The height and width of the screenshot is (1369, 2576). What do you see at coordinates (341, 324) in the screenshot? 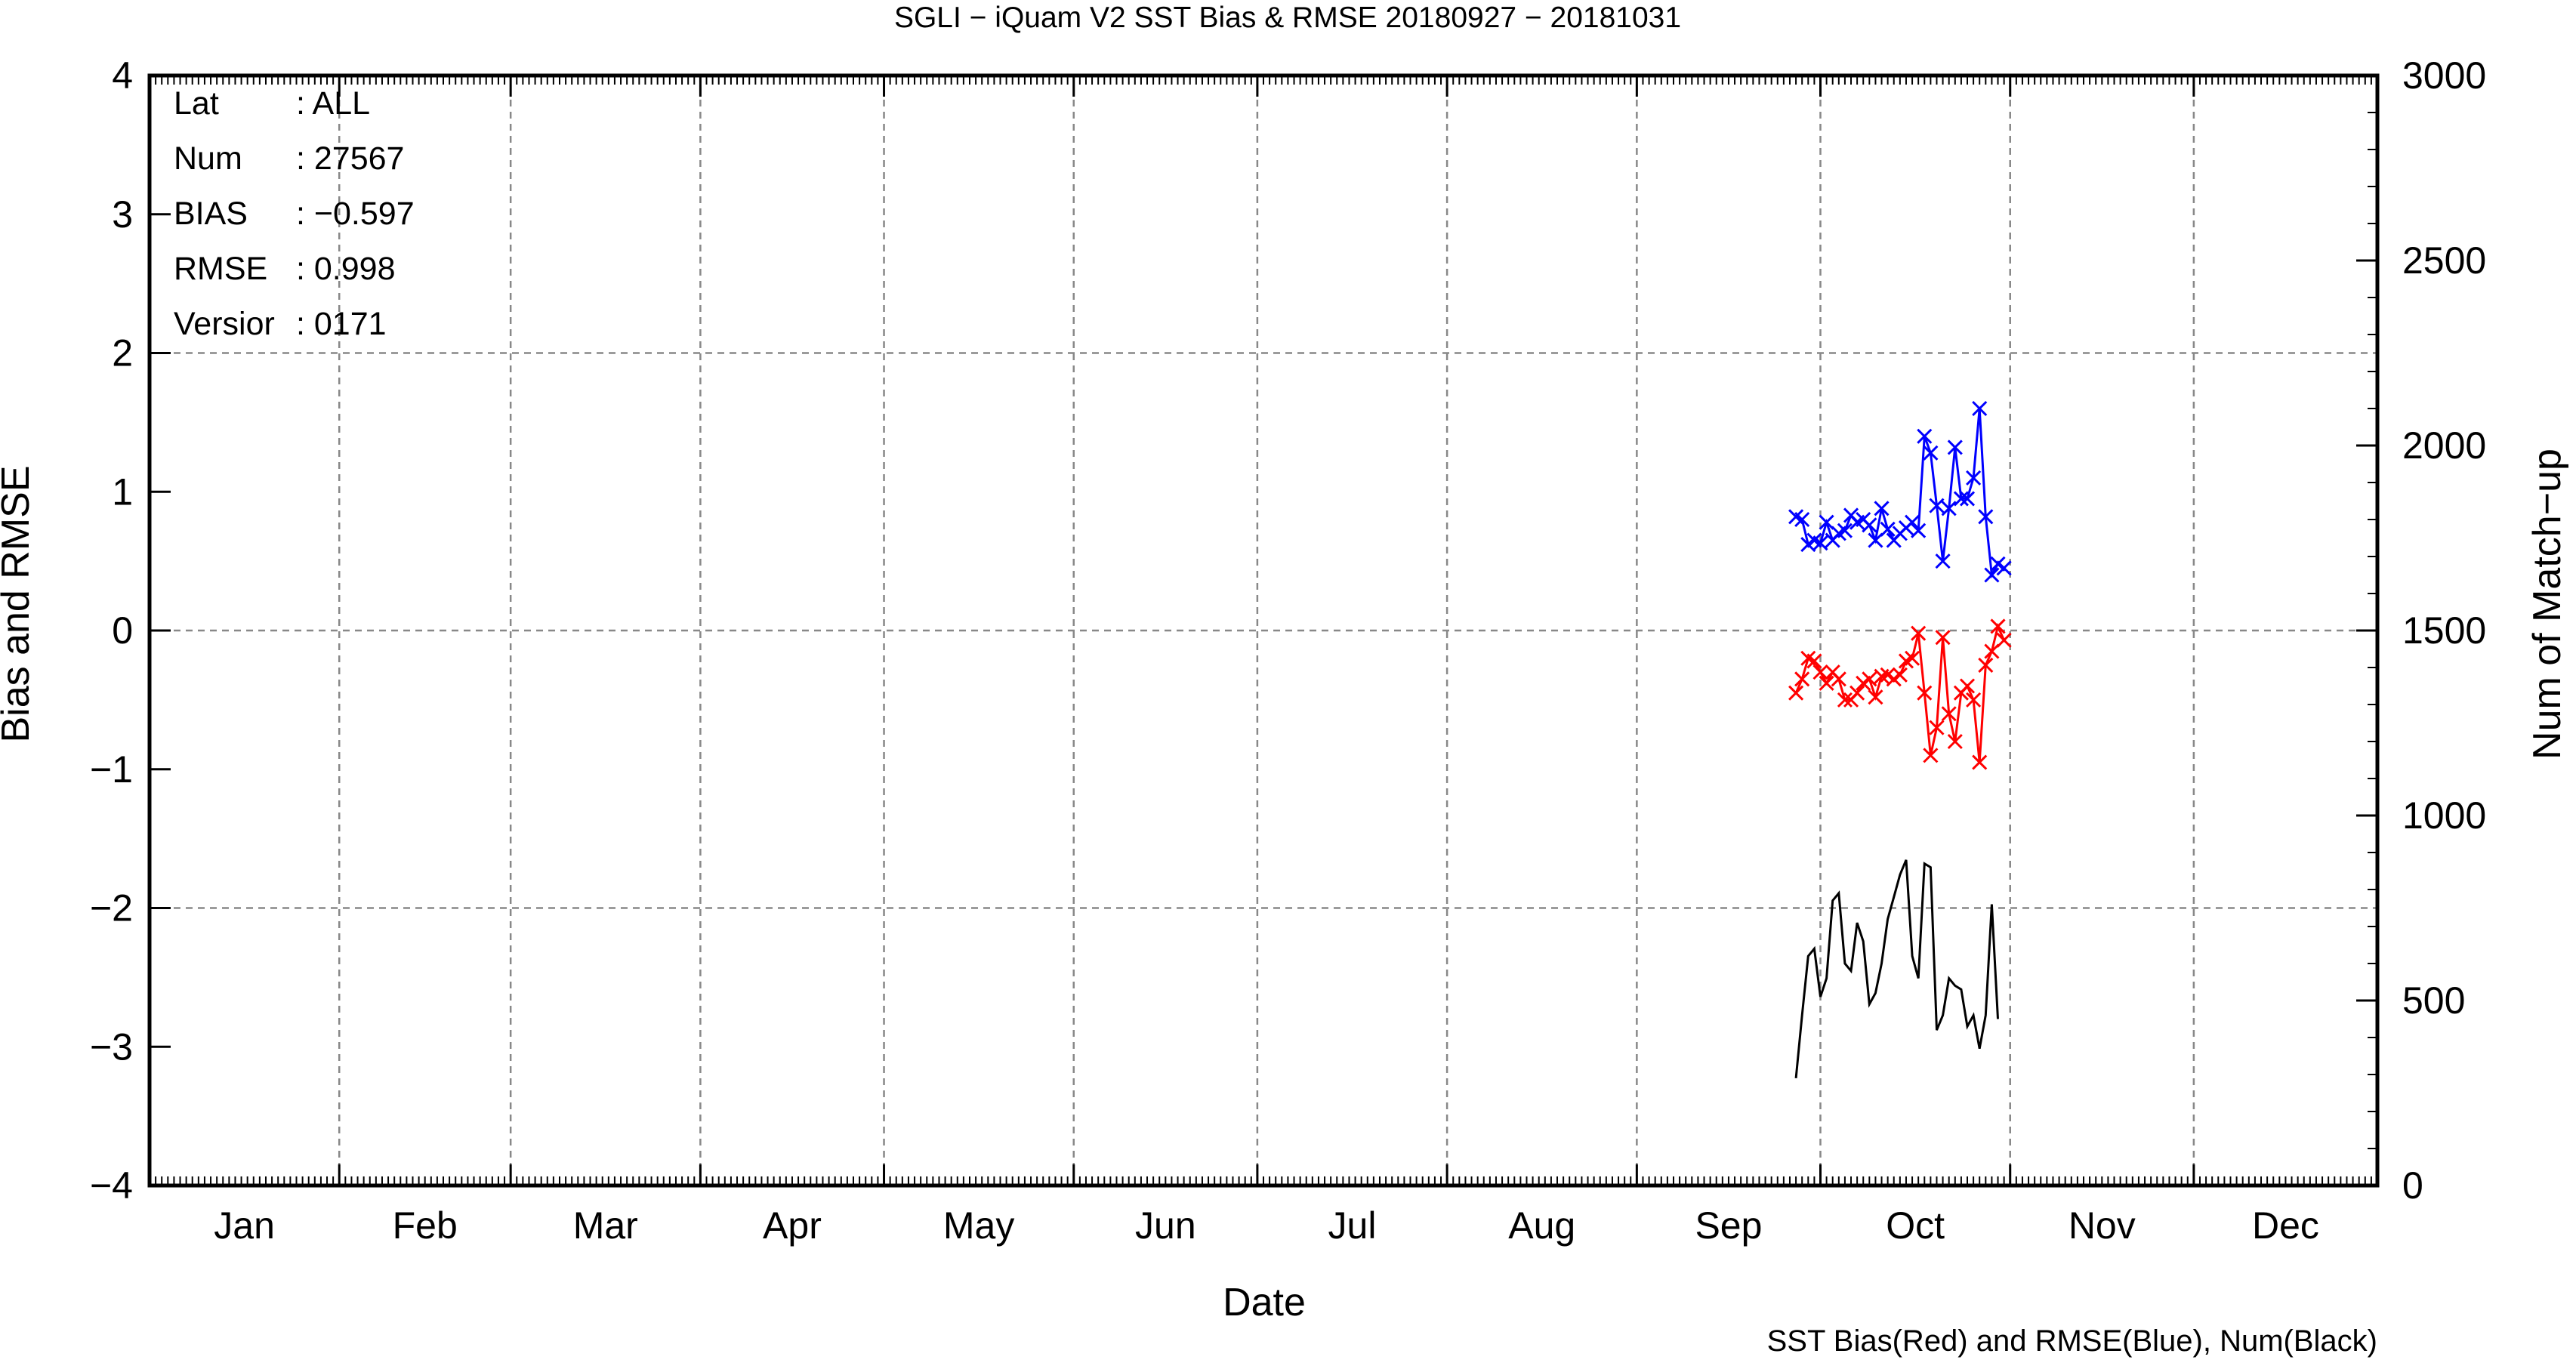
I see `stat-value: : 0171` at bounding box center [341, 324].